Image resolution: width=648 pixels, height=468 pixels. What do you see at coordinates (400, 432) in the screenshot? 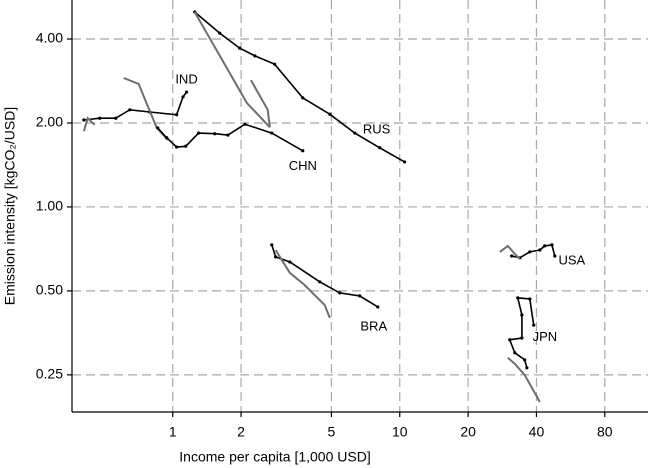
I see `x-tick-label: 10` at bounding box center [400, 432].